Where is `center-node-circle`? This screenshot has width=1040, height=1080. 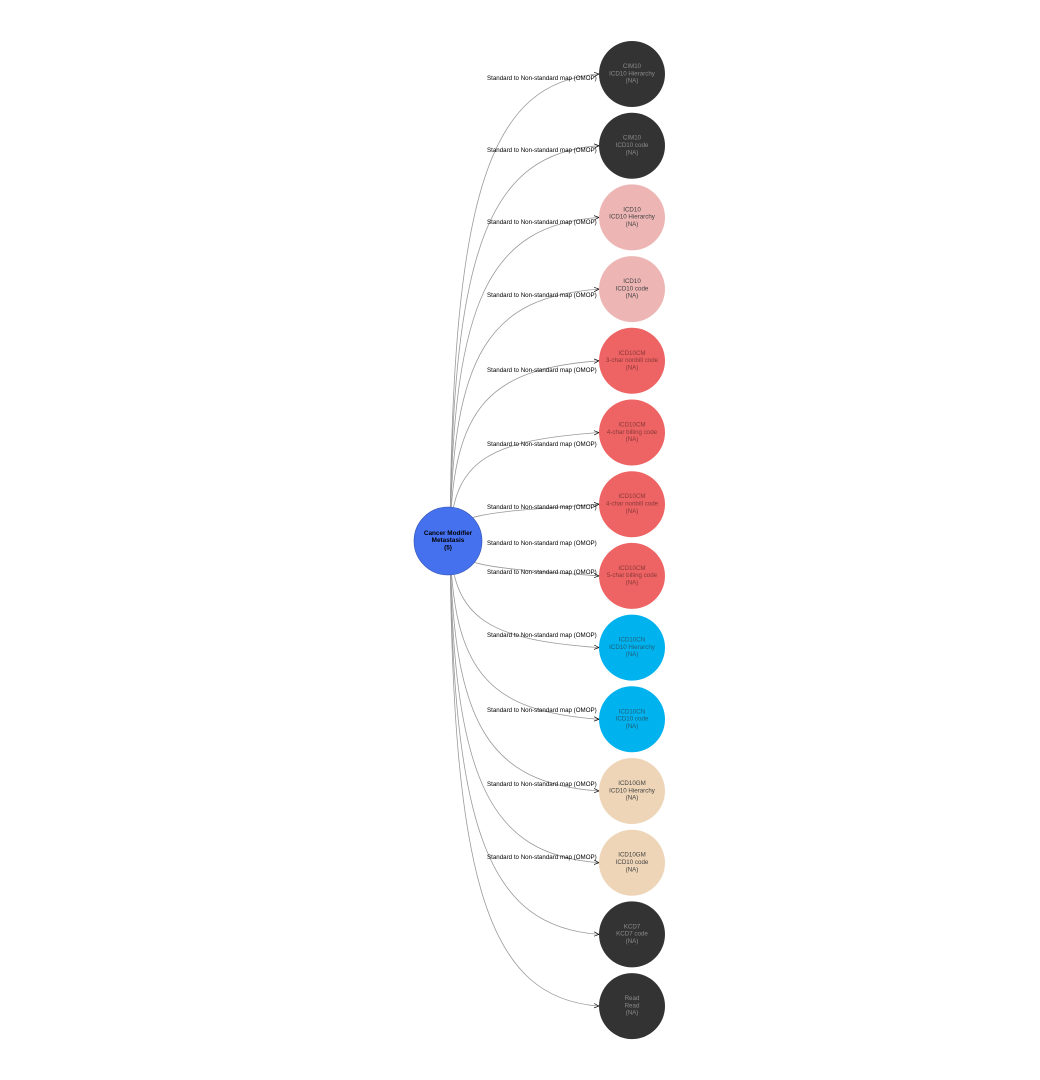
center-node-circle is located at coordinates (448, 541).